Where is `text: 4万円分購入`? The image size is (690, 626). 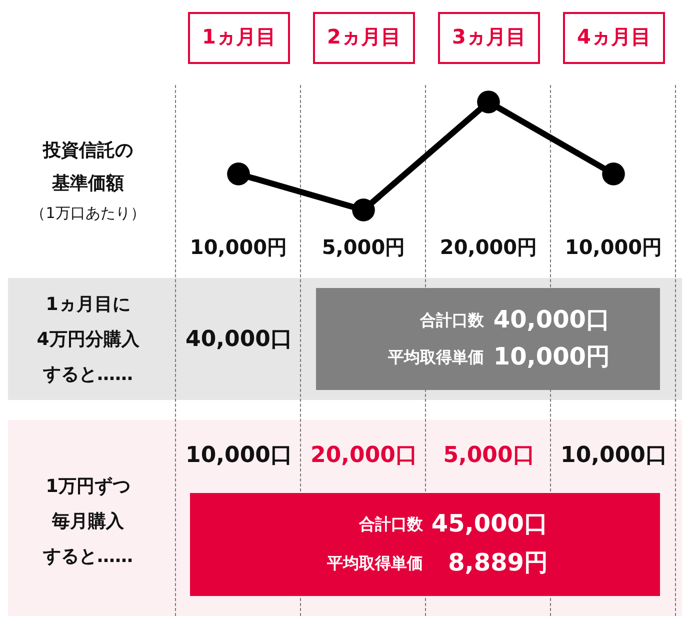 text: 4万円分購入 is located at coordinates (88, 340).